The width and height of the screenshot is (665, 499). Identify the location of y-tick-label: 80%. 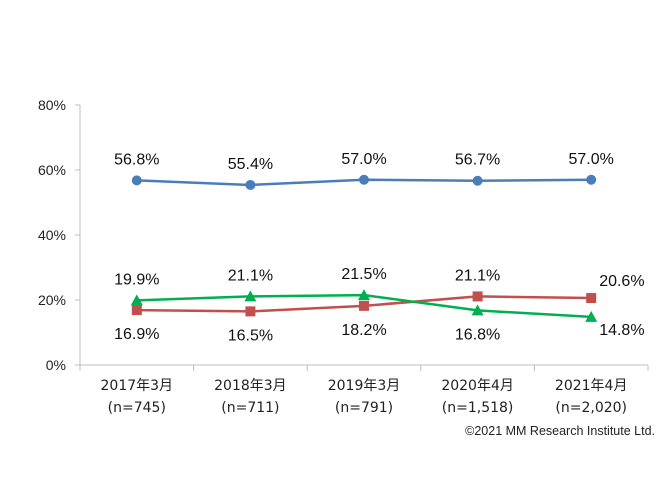
(52, 105).